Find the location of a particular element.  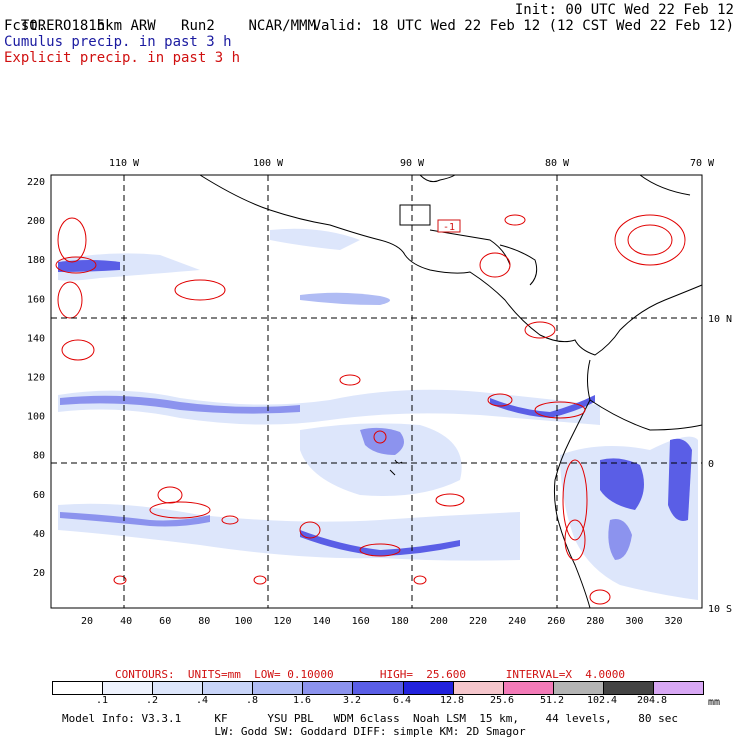

grid-y-label: 100 is located at coordinates (36, 417).